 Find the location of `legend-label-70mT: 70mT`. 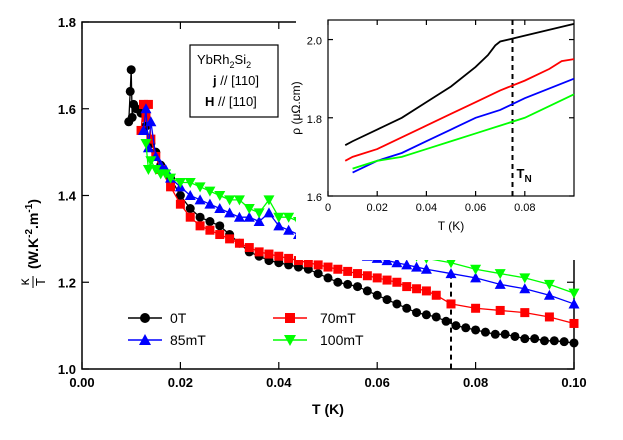

legend-label-70mT: 70mT is located at coordinates (338, 318).